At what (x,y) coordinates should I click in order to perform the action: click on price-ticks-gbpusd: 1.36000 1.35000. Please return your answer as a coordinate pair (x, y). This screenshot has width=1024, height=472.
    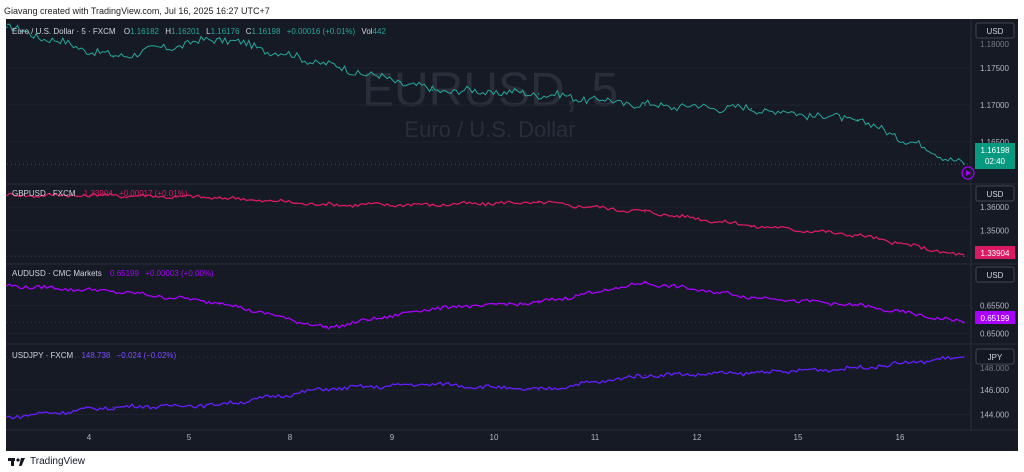
    Looking at the image, I should click on (994, 219).